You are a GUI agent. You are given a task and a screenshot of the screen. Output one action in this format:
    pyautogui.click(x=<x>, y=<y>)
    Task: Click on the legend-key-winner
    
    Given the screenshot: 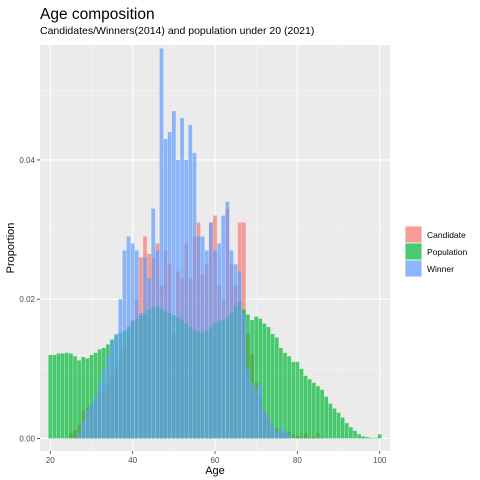 What is the action you would take?
    pyautogui.click(x=413, y=268)
    